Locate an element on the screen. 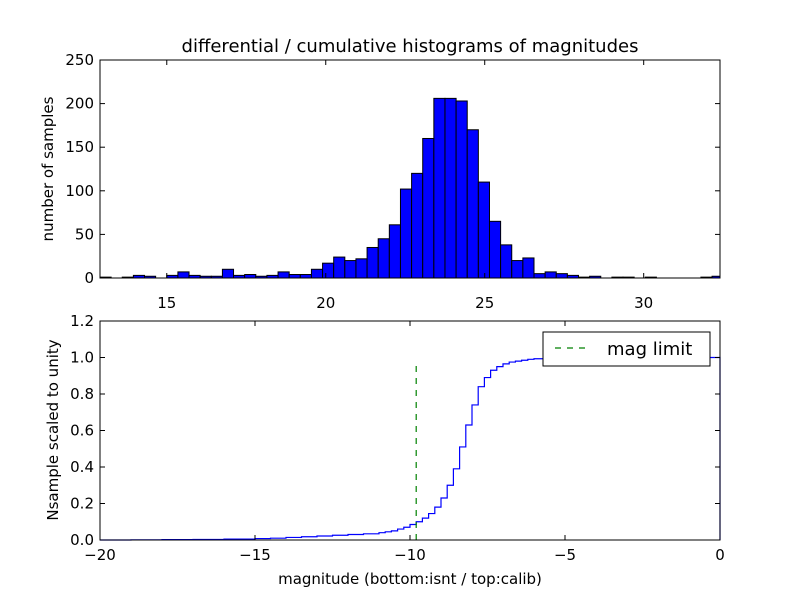  cumulative-x-tick-label: −5 is located at coordinates (565, 555).